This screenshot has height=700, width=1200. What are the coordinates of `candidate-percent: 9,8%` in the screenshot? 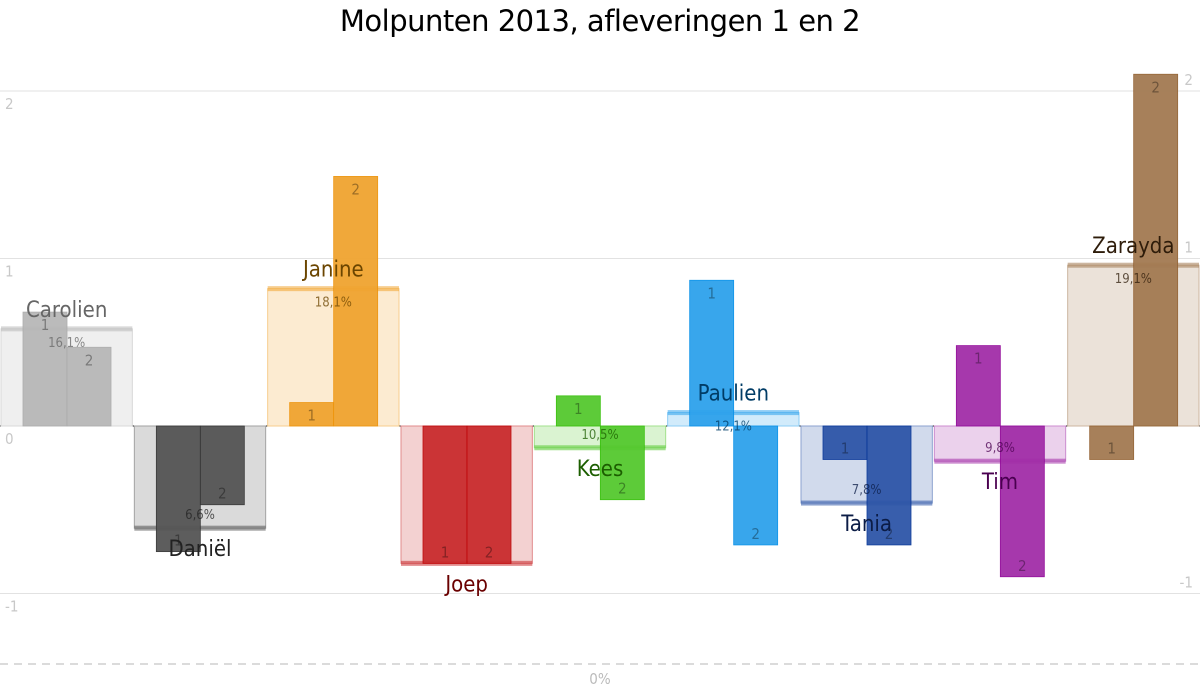 It's located at (1000, 448).